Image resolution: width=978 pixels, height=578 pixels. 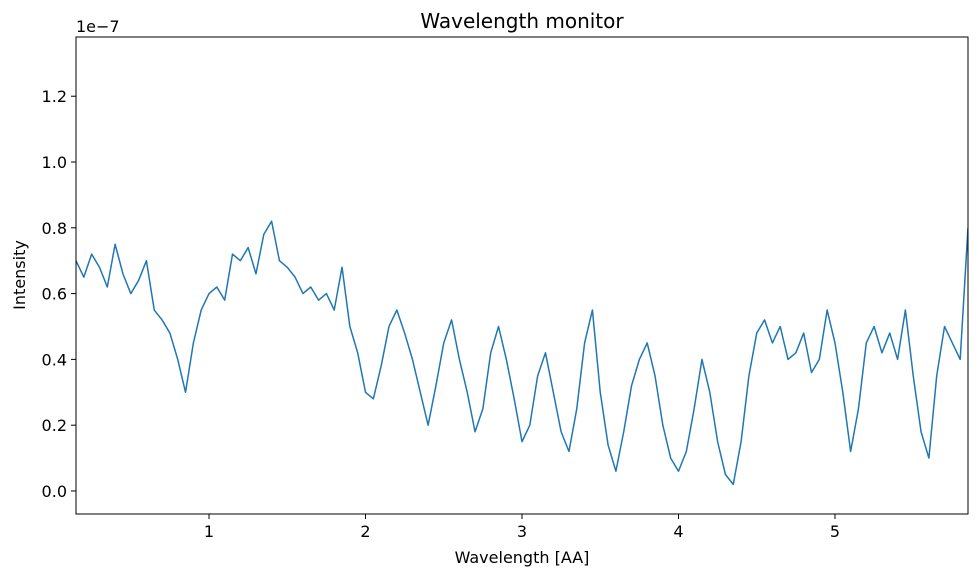 What do you see at coordinates (522, 557) in the screenshot?
I see `x-axis-label: Wavelength [AA]` at bounding box center [522, 557].